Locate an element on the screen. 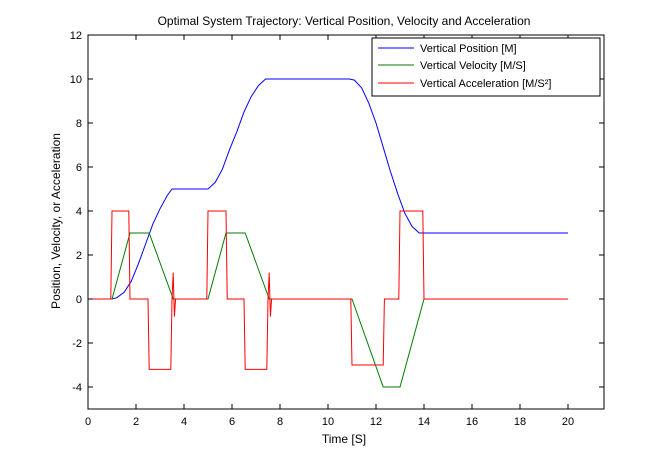 The height and width of the screenshot is (466, 668). y-tick-label: 0 is located at coordinates (79, 300).